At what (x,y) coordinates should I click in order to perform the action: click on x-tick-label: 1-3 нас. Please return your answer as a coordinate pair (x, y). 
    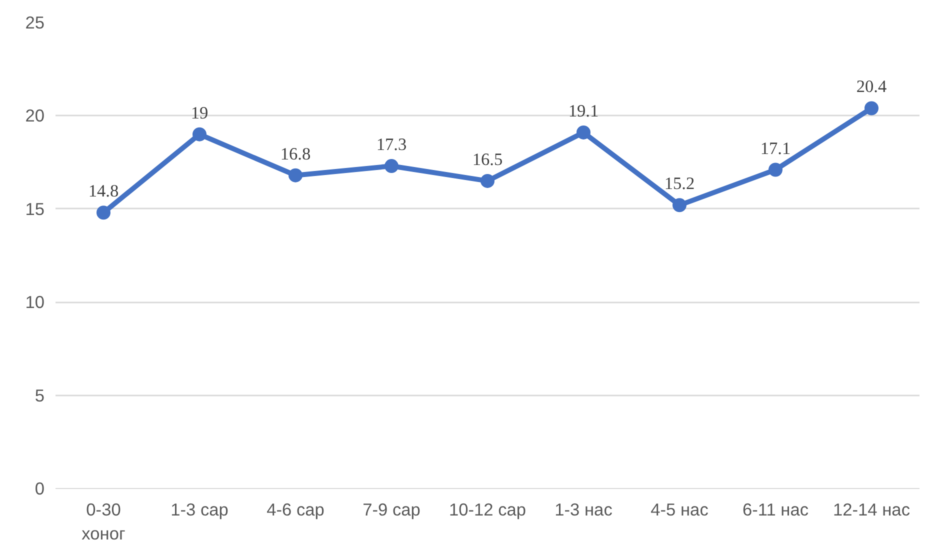
    Looking at the image, I should click on (583, 510).